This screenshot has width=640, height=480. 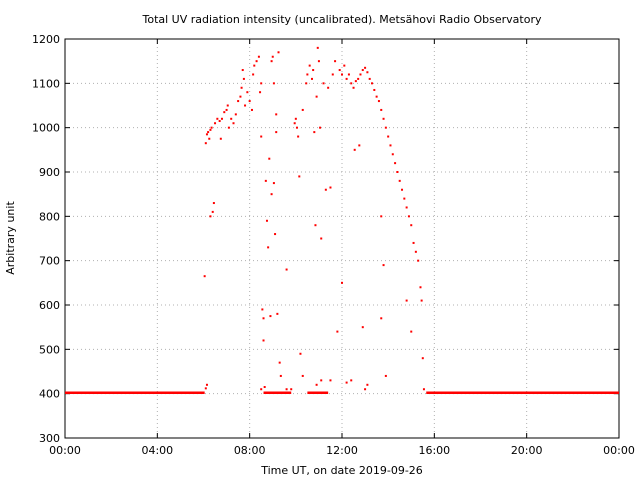 What do you see at coordinates (49, 349) in the screenshot?
I see `y-tick-label: 500` at bounding box center [49, 349].